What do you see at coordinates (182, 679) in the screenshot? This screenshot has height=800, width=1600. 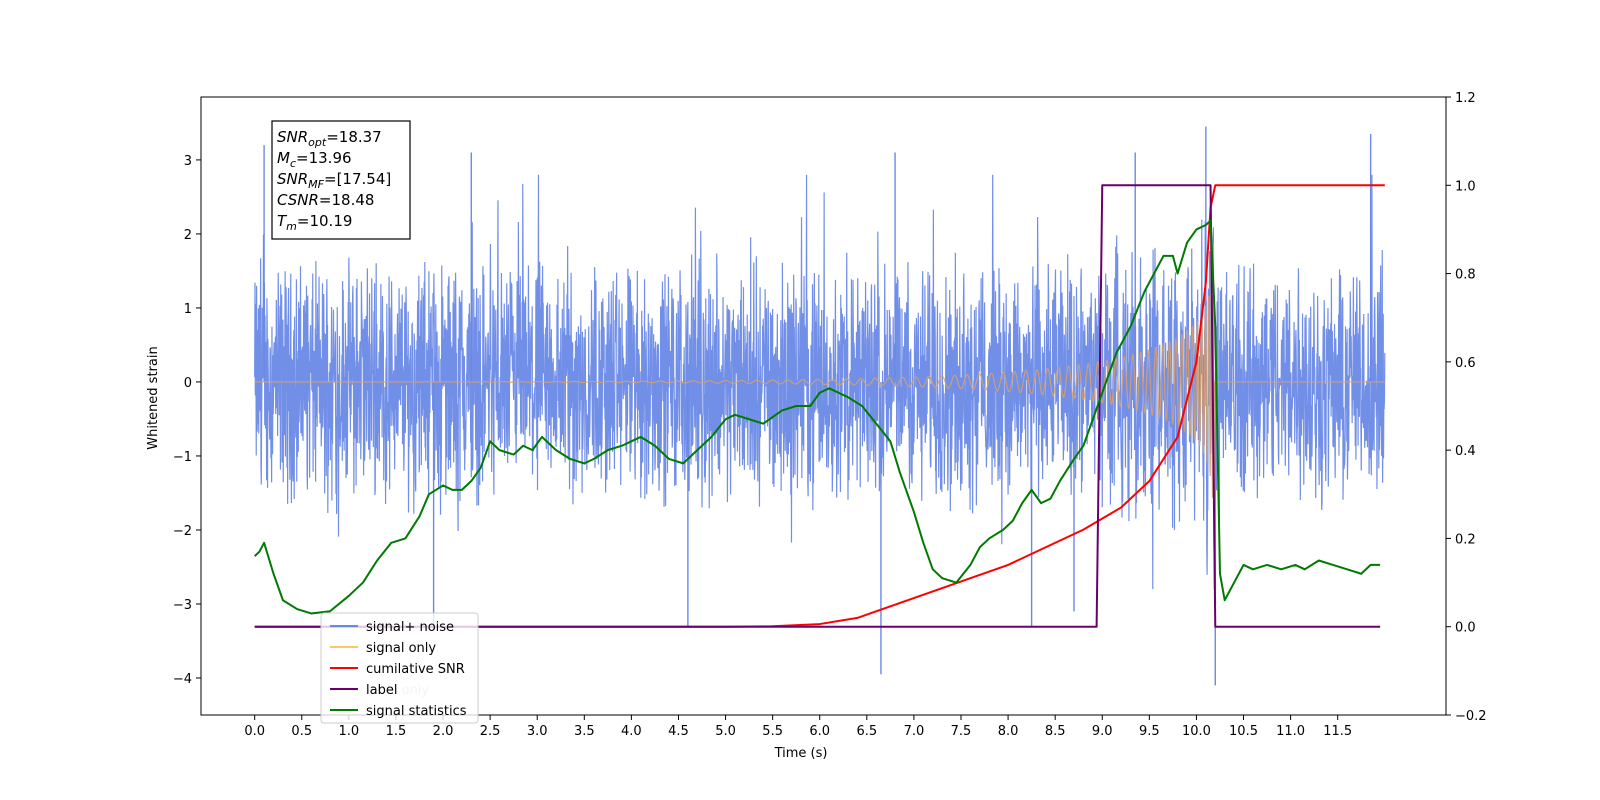 I see `y-tick-label: −4` at bounding box center [182, 679].